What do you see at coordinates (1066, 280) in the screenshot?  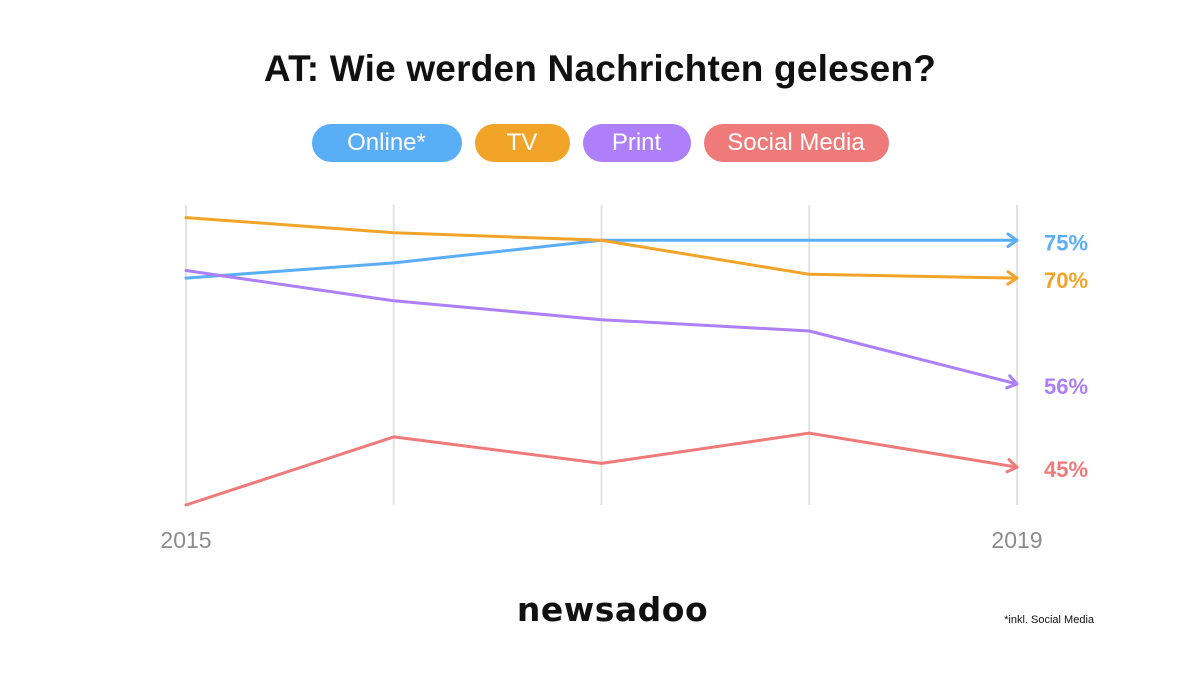 I see `end-label-tv: 70%` at bounding box center [1066, 280].